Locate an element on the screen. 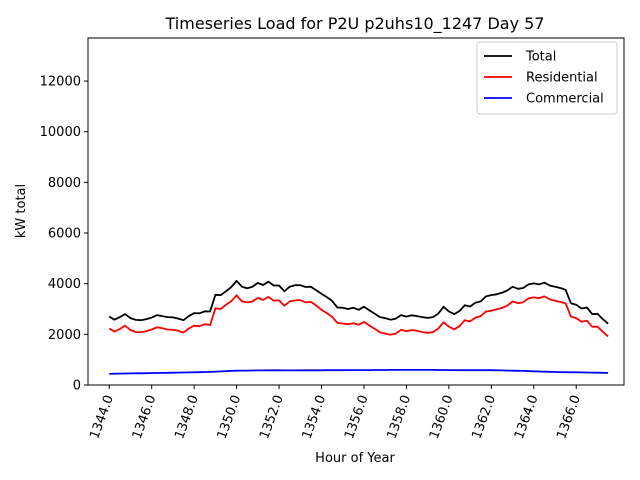 Image resolution: width=640 pixels, height=480 pixels. series-line-residential is located at coordinates (358, 316).